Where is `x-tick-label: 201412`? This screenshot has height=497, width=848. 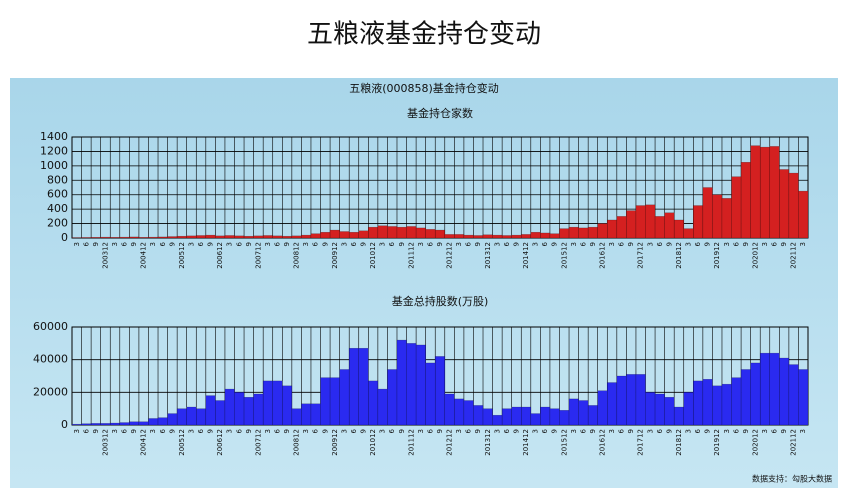 x-tick-label: 201412 is located at coordinates (526, 442).